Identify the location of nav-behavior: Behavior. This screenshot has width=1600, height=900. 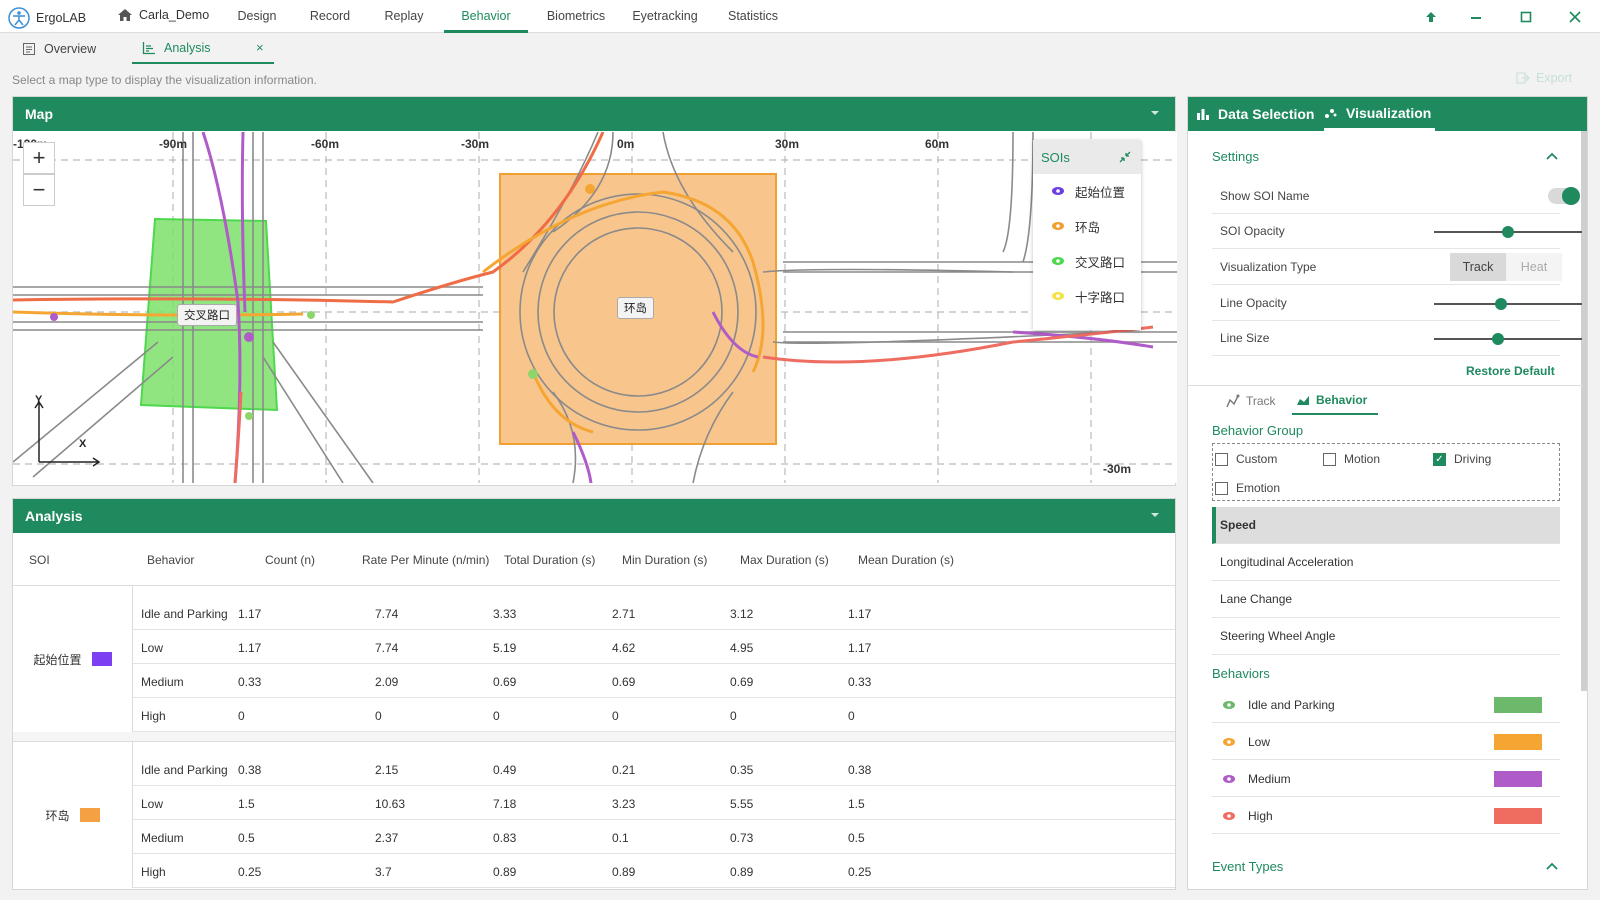
(486, 16).